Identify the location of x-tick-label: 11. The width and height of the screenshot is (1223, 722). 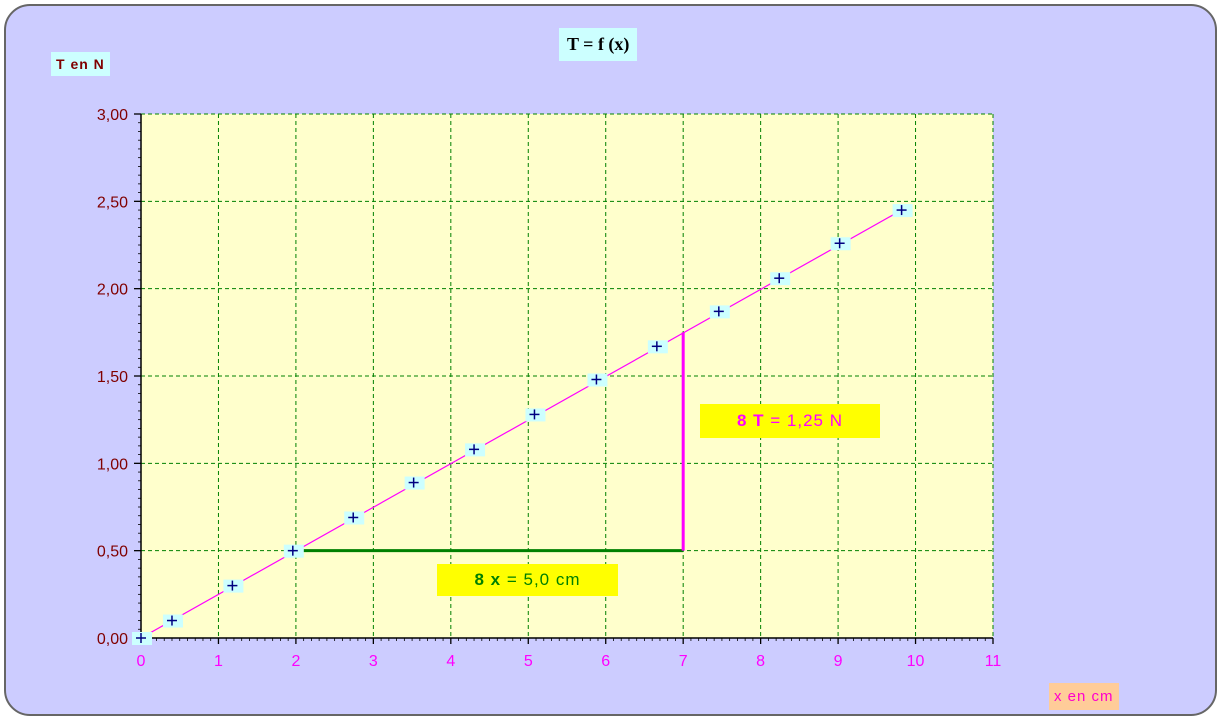
(993, 661).